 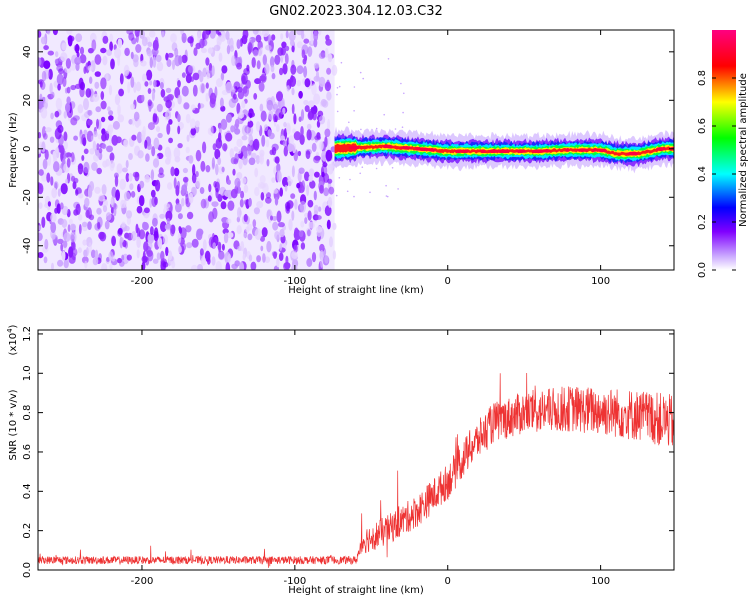 What do you see at coordinates (13, 150) in the screenshot?
I see `spectrogram-y-label: Frequency (Hz)` at bounding box center [13, 150].